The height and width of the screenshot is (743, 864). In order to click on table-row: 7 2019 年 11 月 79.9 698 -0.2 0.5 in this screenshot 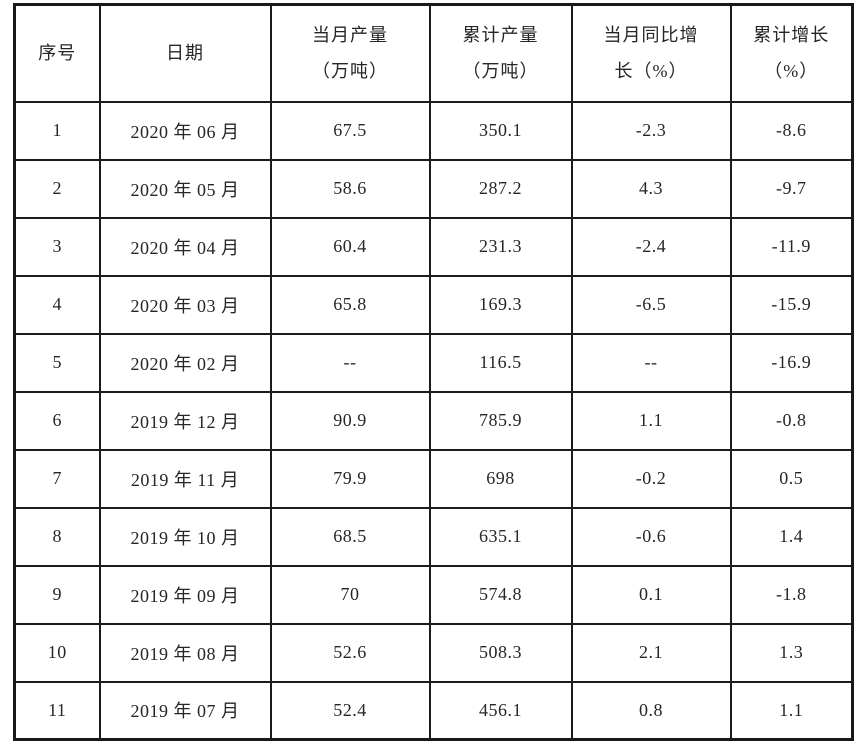, I will do `click(433, 478)`.